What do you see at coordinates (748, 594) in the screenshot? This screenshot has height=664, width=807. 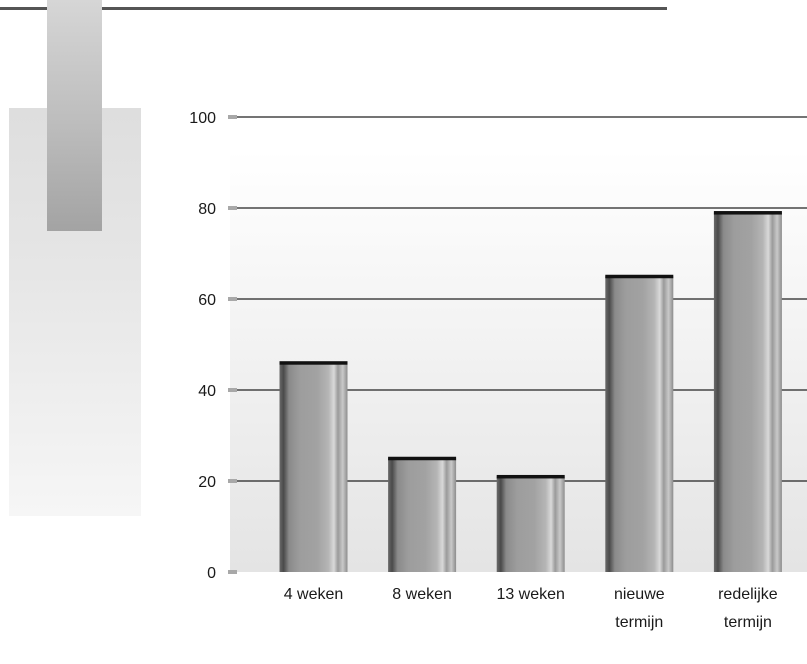 I see `xtick-label-4-0: redelijke` at bounding box center [748, 594].